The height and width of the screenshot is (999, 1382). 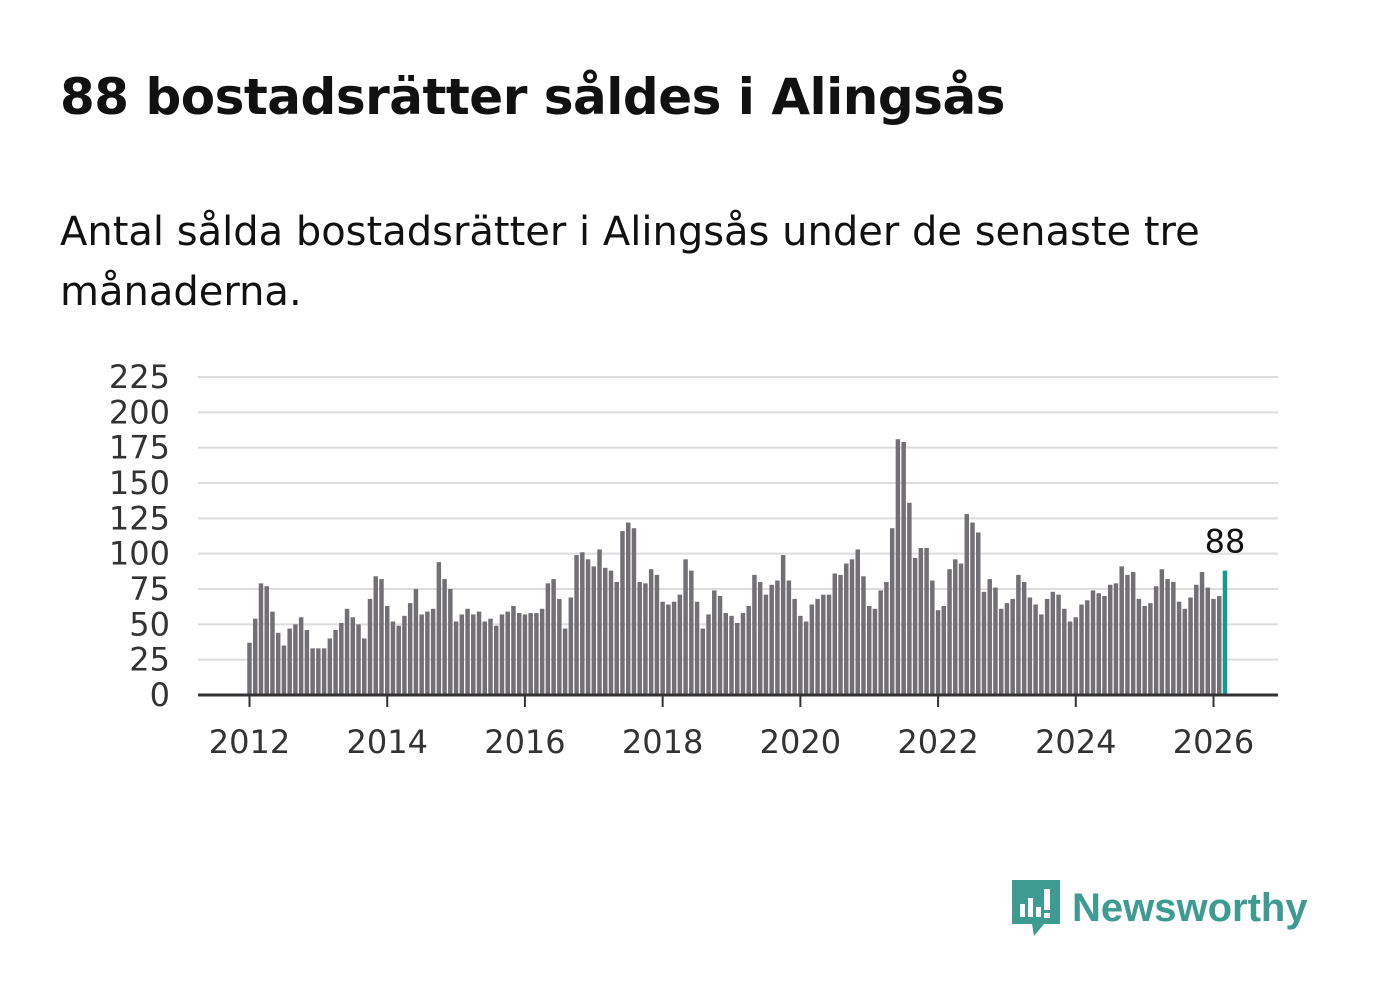 I want to click on highlight-value-label: 88, so click(x=1225, y=542).